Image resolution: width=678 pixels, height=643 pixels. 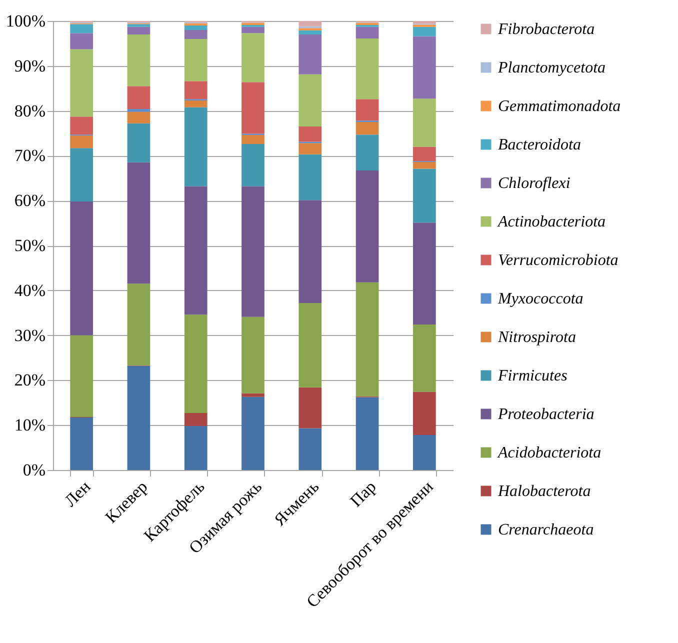 What do you see at coordinates (30, 66) in the screenshot?
I see `y-tick-label: 90%` at bounding box center [30, 66].